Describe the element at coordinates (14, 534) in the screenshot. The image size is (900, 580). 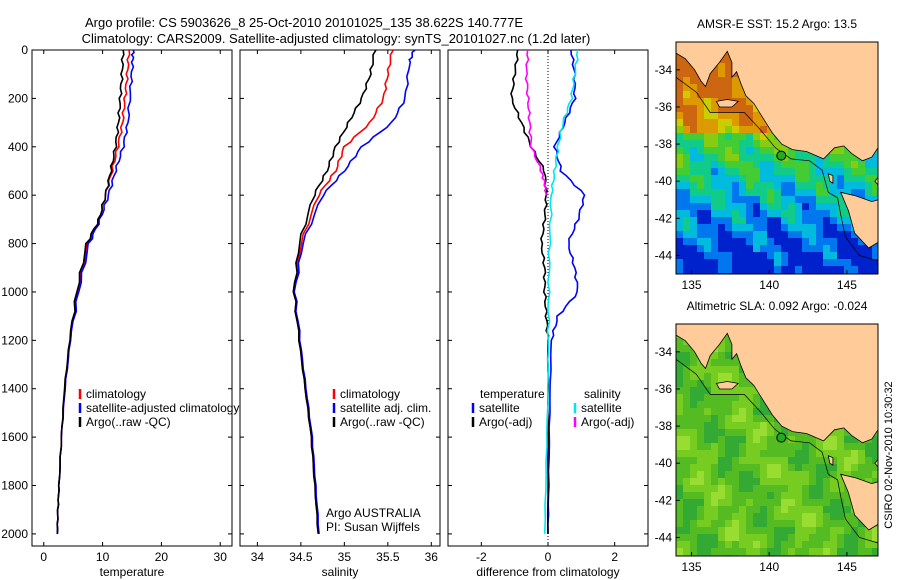
I see `y-tick-label: 2000` at that location.